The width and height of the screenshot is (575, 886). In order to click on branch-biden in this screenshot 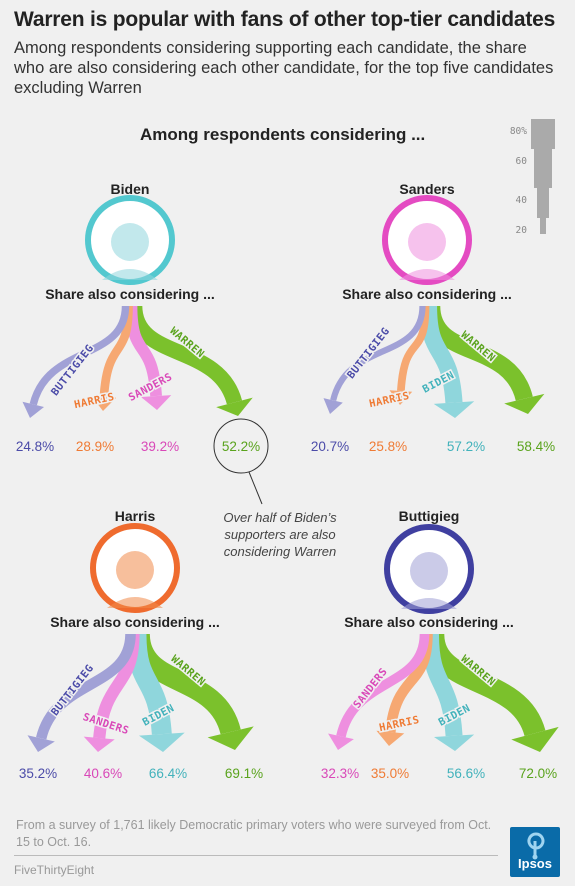, I will do `click(441, 354)`.